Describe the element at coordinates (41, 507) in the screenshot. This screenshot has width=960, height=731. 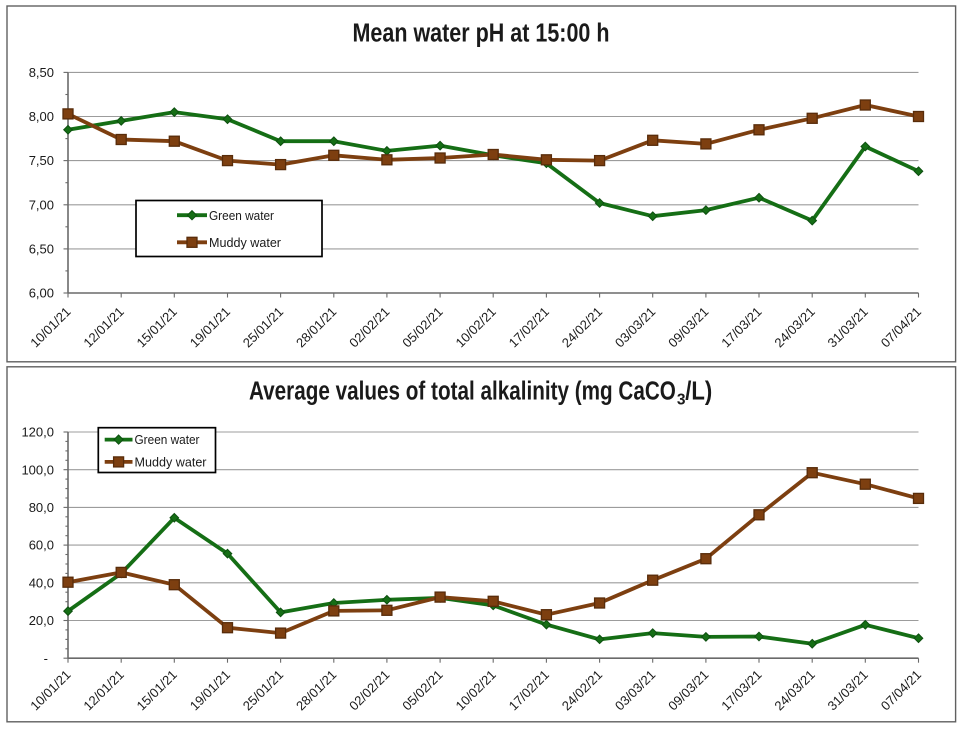
I see `svg-text: 80,0` at that location.